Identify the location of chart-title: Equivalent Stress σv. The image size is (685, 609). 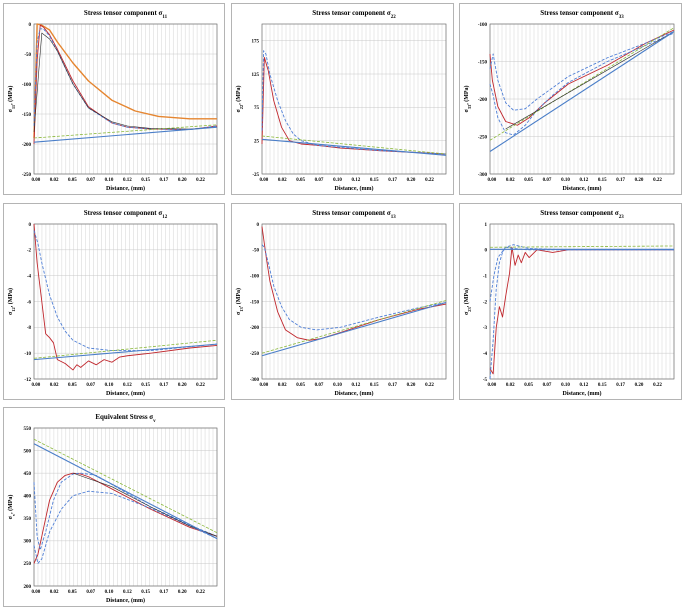
(125, 418).